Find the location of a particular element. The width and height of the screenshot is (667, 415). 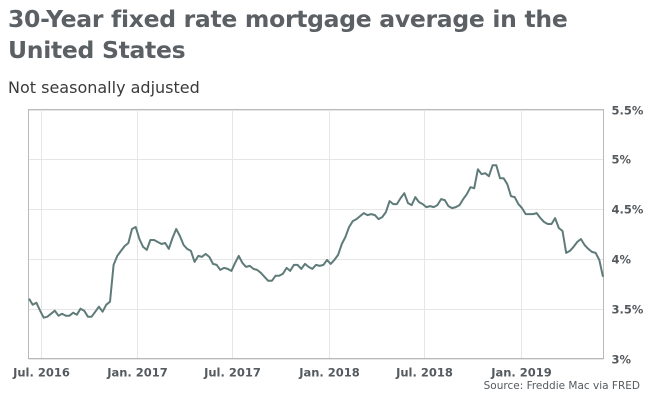

y-axis: 5.5% 5% 4.5% 4% 3.5% 3% is located at coordinates (628, 235).